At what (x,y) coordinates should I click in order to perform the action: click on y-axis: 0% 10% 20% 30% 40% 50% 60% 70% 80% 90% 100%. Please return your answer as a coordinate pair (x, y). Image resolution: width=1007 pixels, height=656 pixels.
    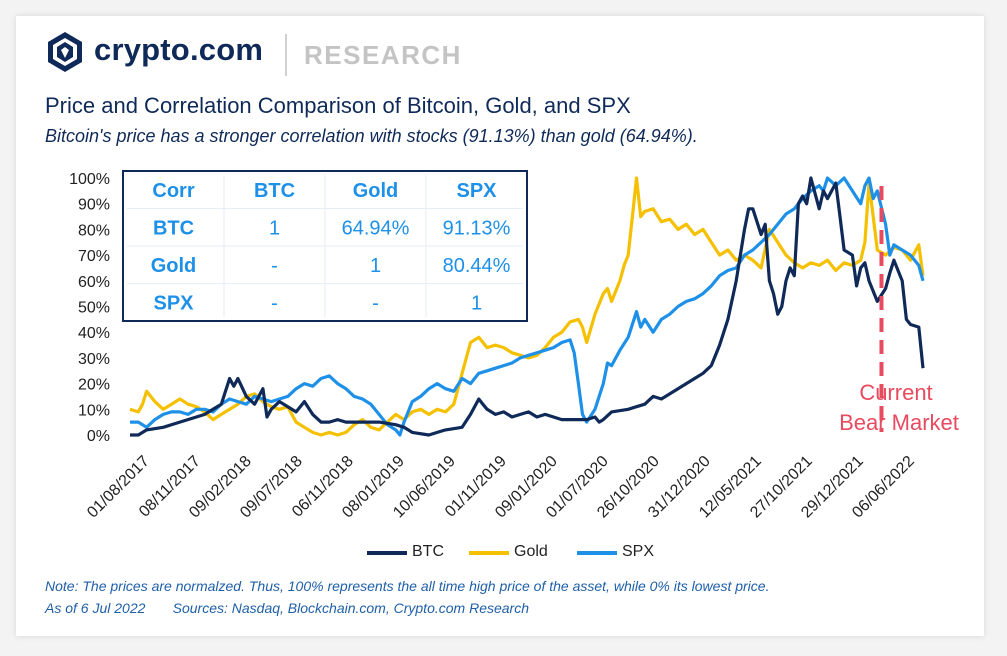
    Looking at the image, I should click on (89, 308).